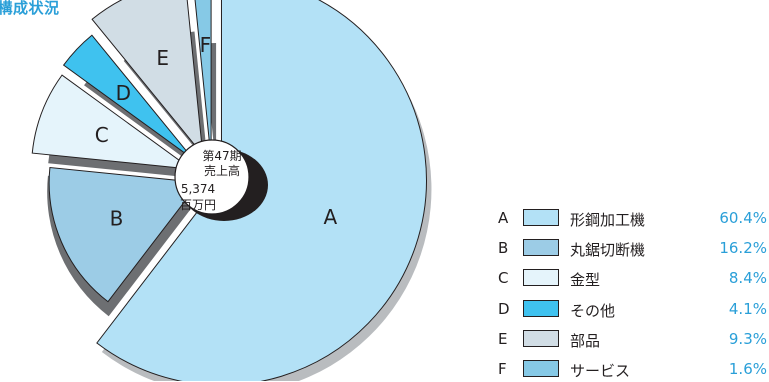 The image size is (769, 382). Describe the element at coordinates (633, 370) in the screenshot. I see `legend-item-f: F サービス 1.6%` at that location.